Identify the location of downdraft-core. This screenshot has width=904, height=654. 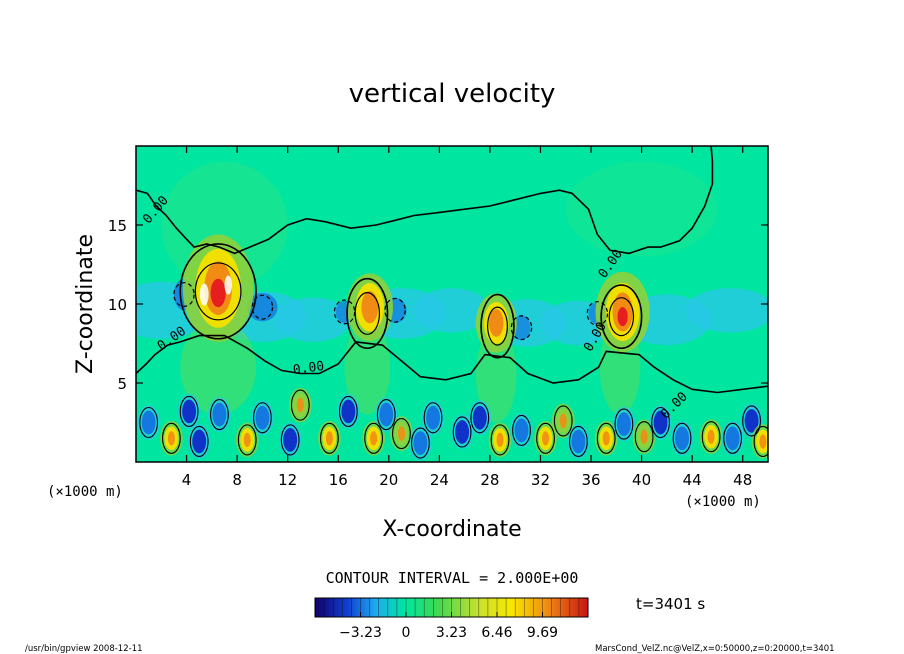
(521, 328).